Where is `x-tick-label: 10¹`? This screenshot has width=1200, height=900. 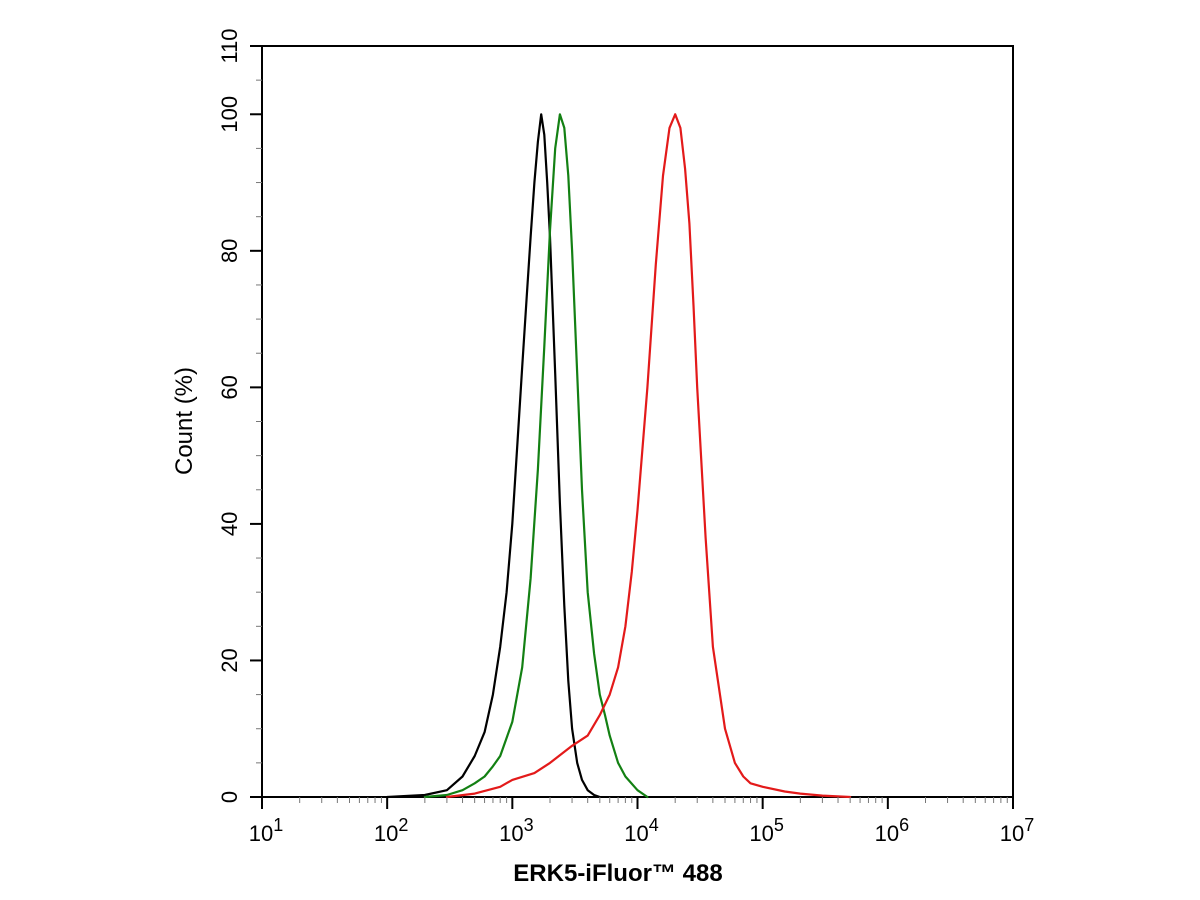
x-tick-label: 10¹ is located at coordinates (266, 830).